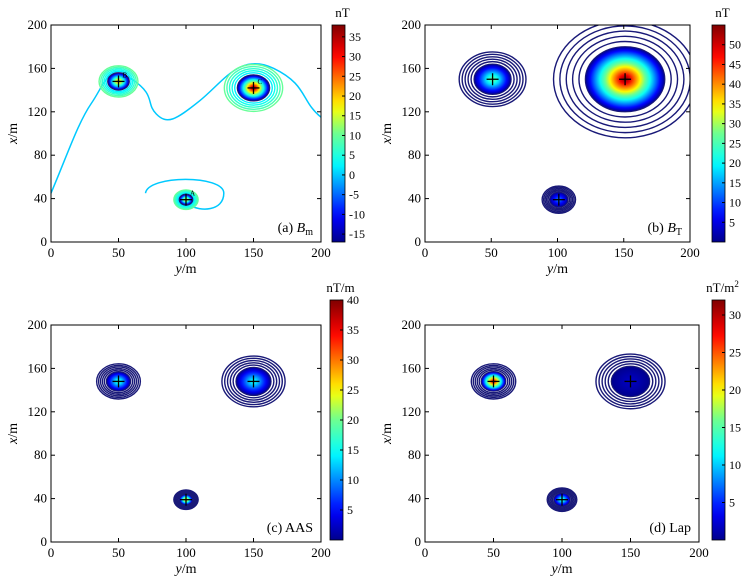 Image resolution: width=752 pixels, height=581 pixels. Describe the element at coordinates (38, 367) in the screenshot. I see `y-tick-label: 160` at that location.